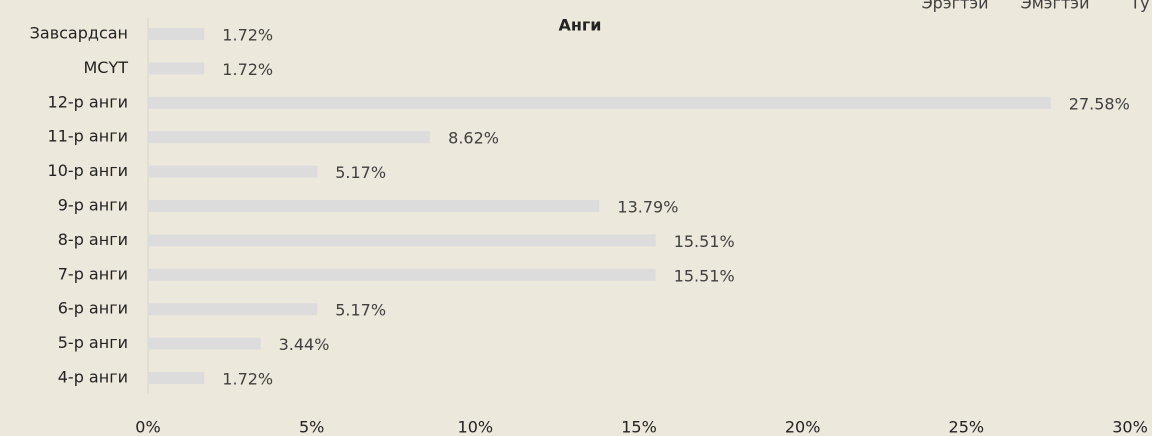 The height and width of the screenshot is (436, 1152). What do you see at coordinates (579, 25) in the screenshot?
I see `chart-title: Анги` at bounding box center [579, 25].